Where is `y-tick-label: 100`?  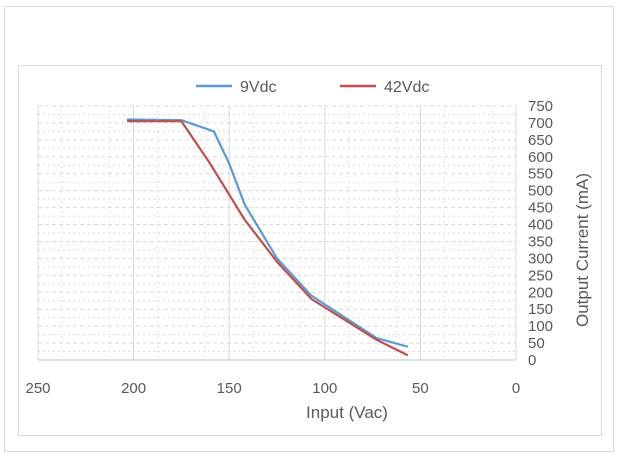 y-tick-label: 100 is located at coordinates (540, 326).